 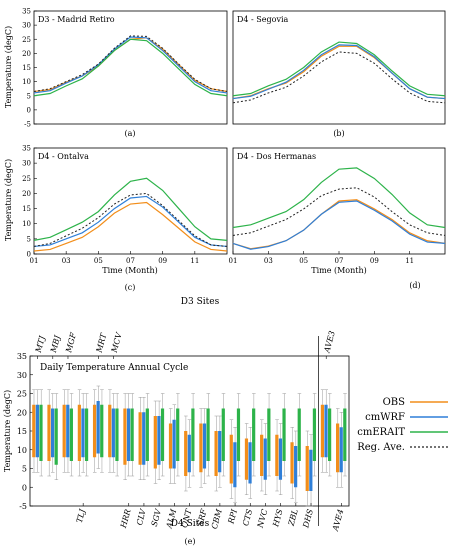 What do you see at coordinates (263, 519) in the screenshot?
I see `bottom-tick-label: NVC` at bounding box center [263, 519].